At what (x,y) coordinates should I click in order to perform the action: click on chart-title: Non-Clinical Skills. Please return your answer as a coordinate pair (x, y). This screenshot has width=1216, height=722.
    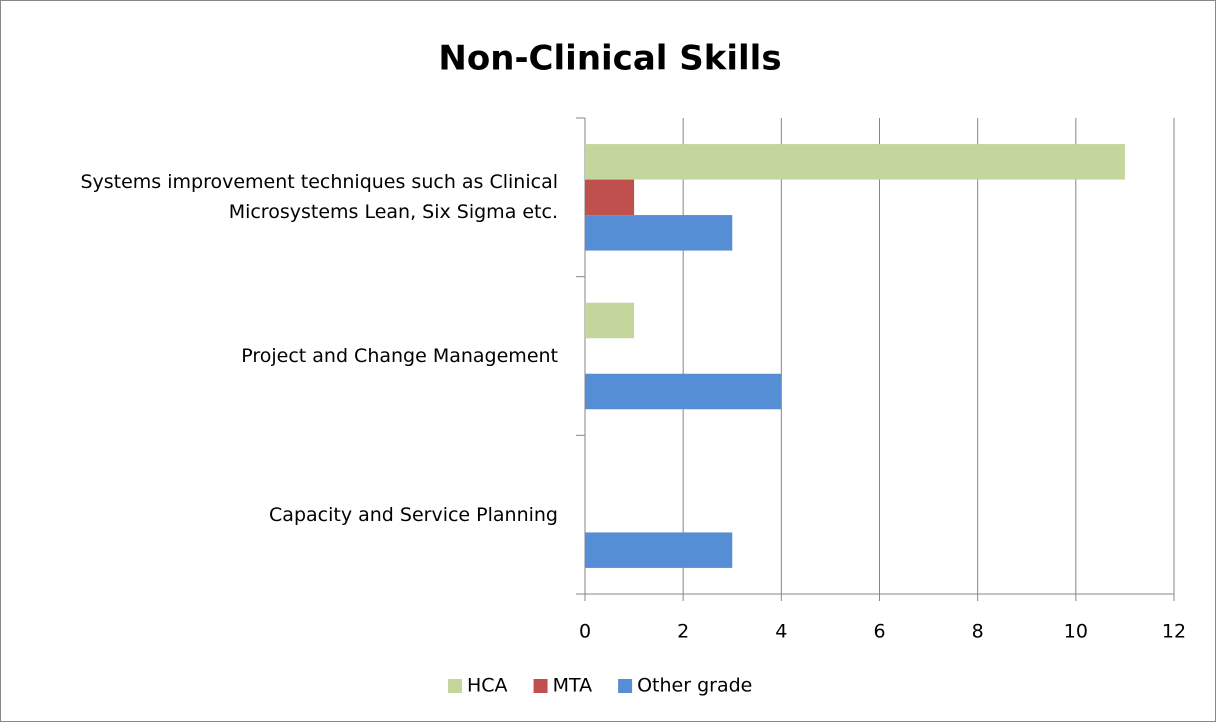
    Looking at the image, I should click on (609, 59).